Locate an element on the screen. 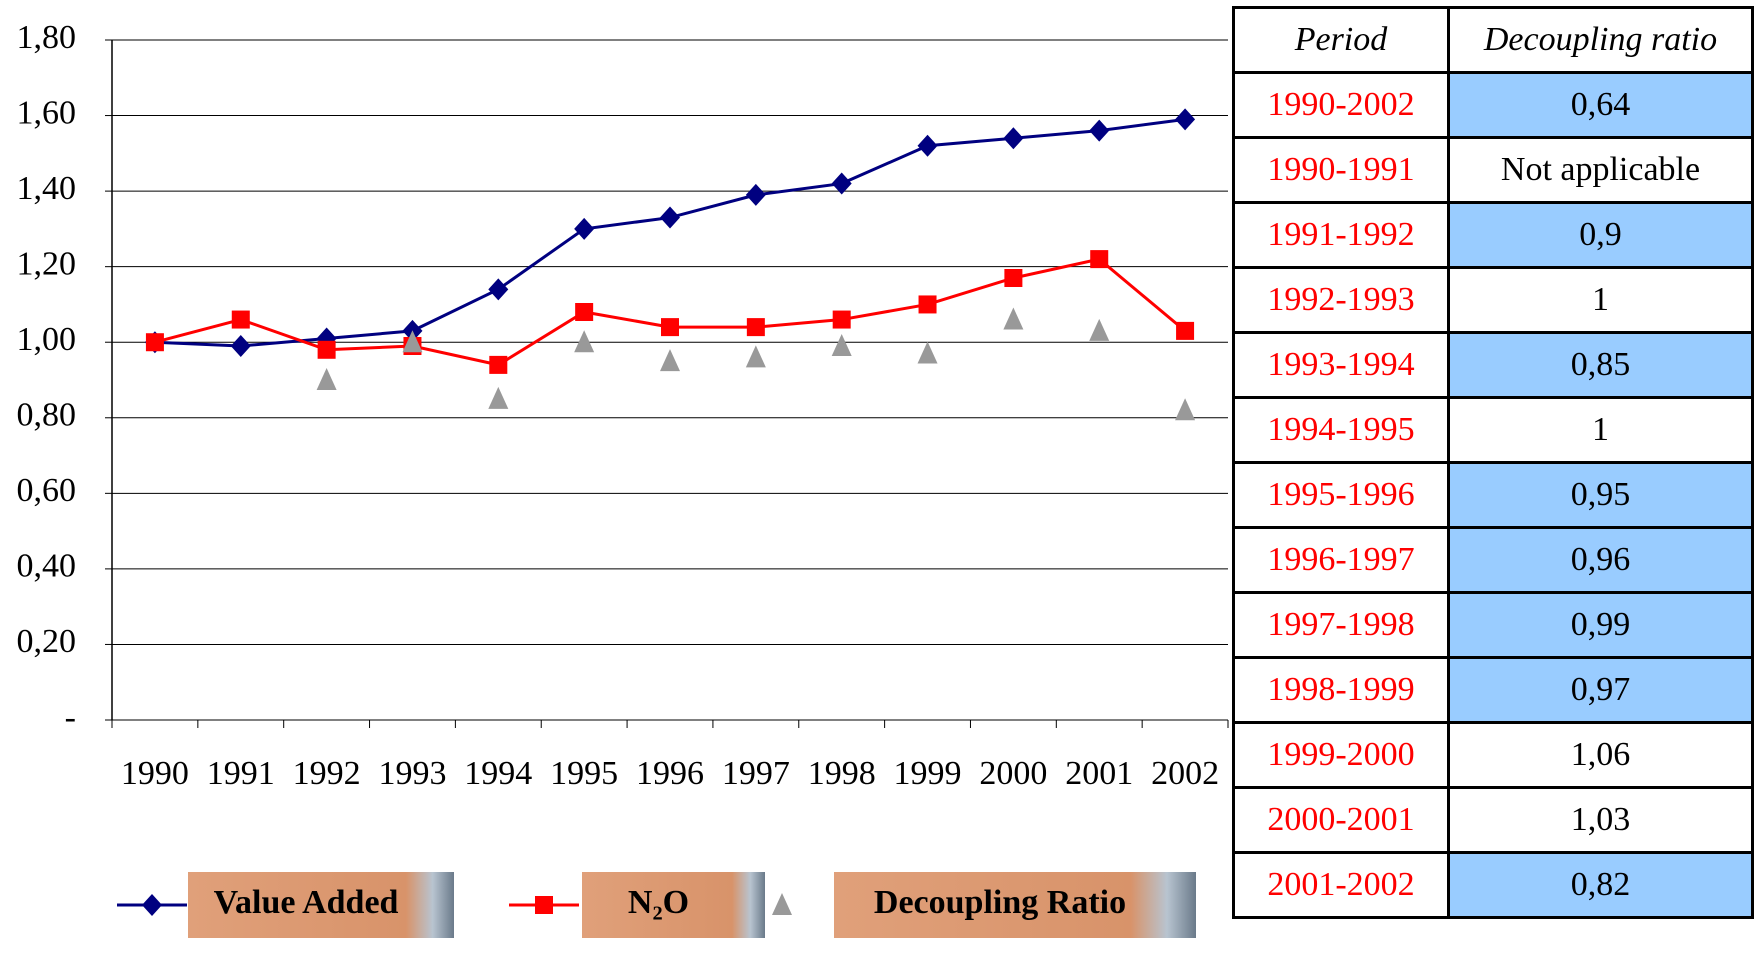 This screenshot has width=1755, height=960. table-row: 2001-2002 0,82 is located at coordinates (1493, 885).